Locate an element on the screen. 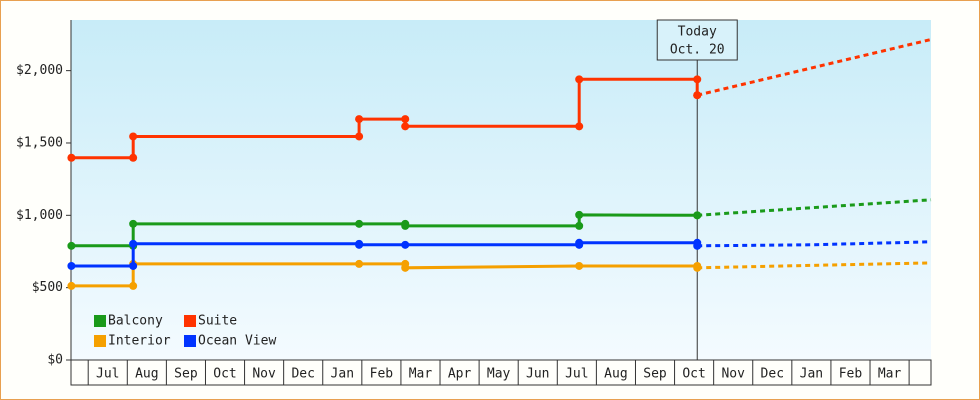 Image resolution: width=980 pixels, height=400 pixels. today-label: Today is located at coordinates (697, 32).